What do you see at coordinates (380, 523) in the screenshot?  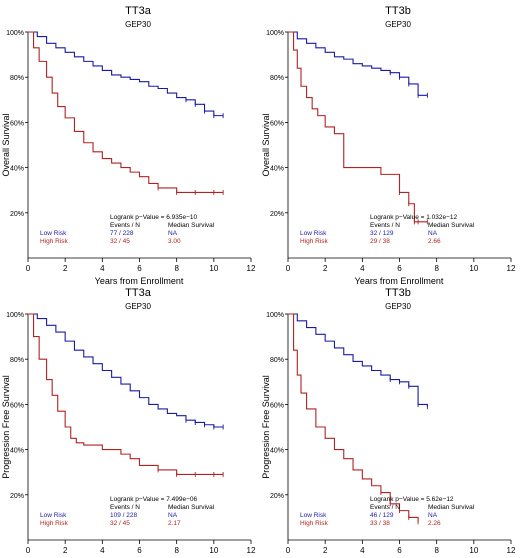 I see `events-value: 33 / 38` at bounding box center [380, 523].